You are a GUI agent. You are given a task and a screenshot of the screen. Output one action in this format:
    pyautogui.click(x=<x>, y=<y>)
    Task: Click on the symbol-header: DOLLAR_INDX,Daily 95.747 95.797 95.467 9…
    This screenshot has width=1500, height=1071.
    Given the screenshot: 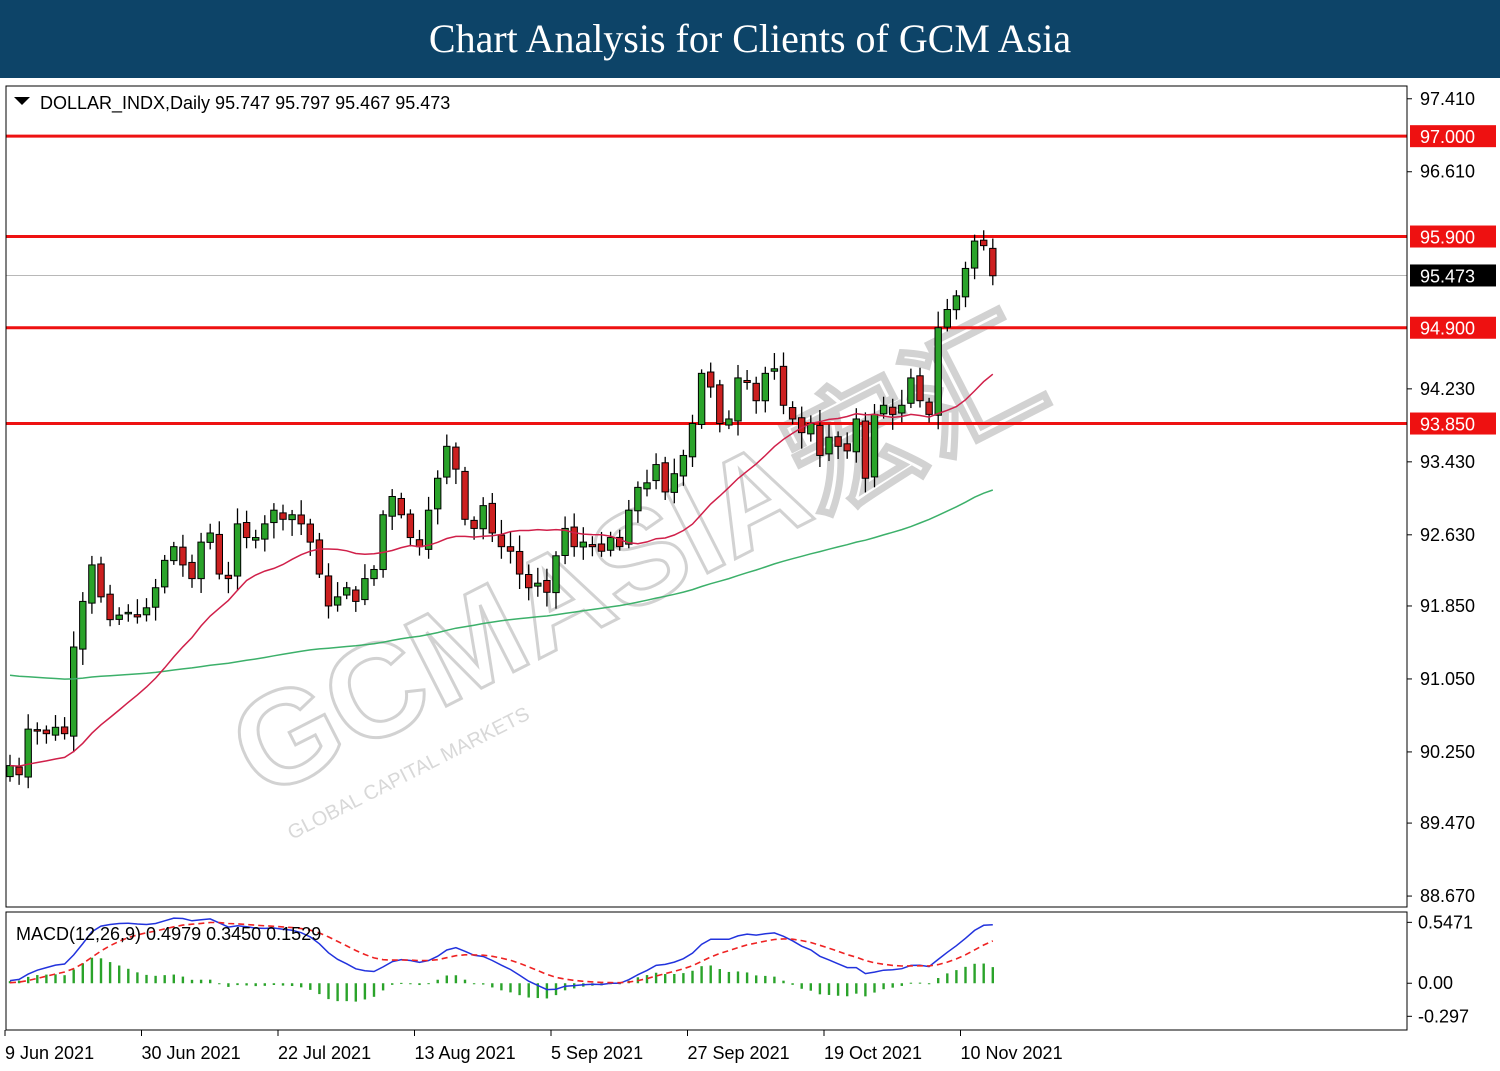 What is the action you would take?
    pyautogui.click(x=245, y=103)
    